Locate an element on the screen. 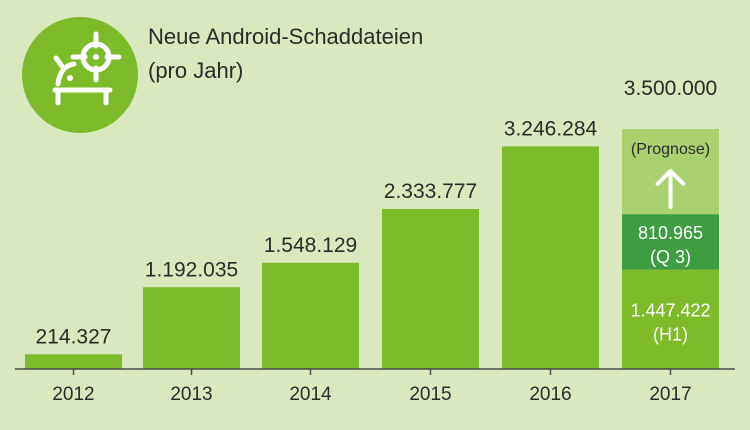  x-tick-label-2013: 2013 is located at coordinates (191, 394).